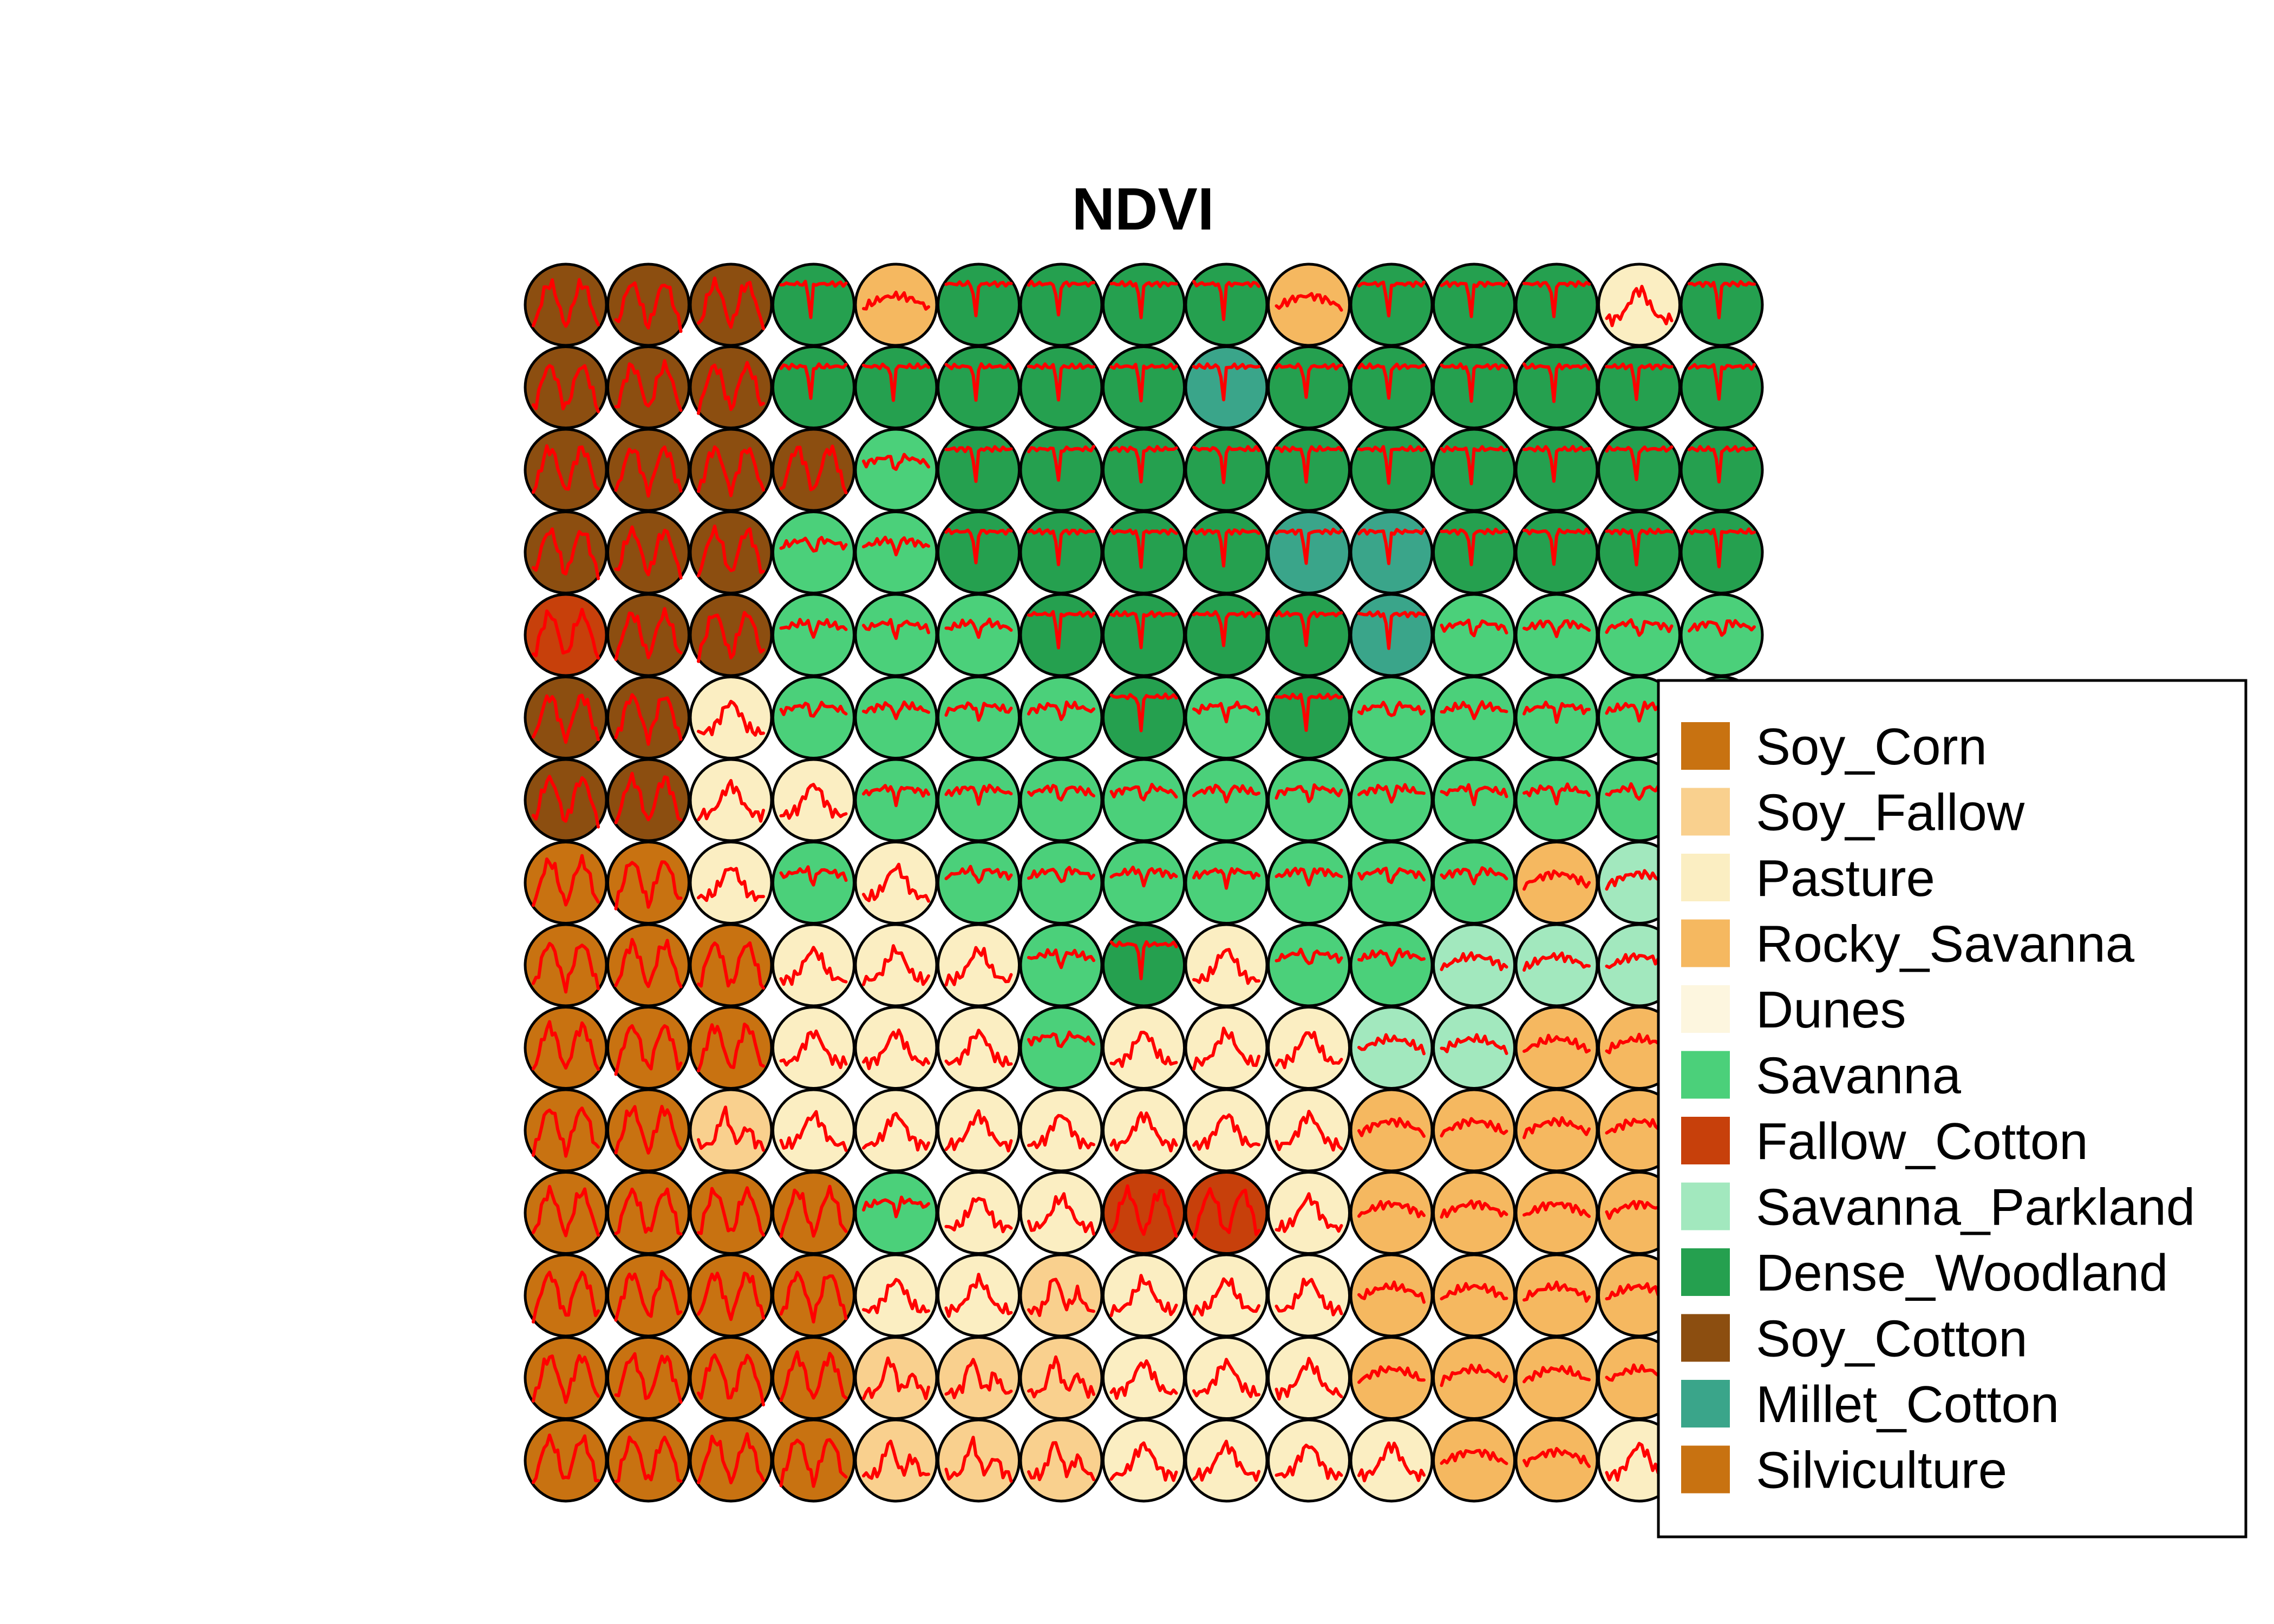 The height and width of the screenshot is (1624, 2274). I want to click on legend-label: Fallow_Cotton, so click(1922, 1141).